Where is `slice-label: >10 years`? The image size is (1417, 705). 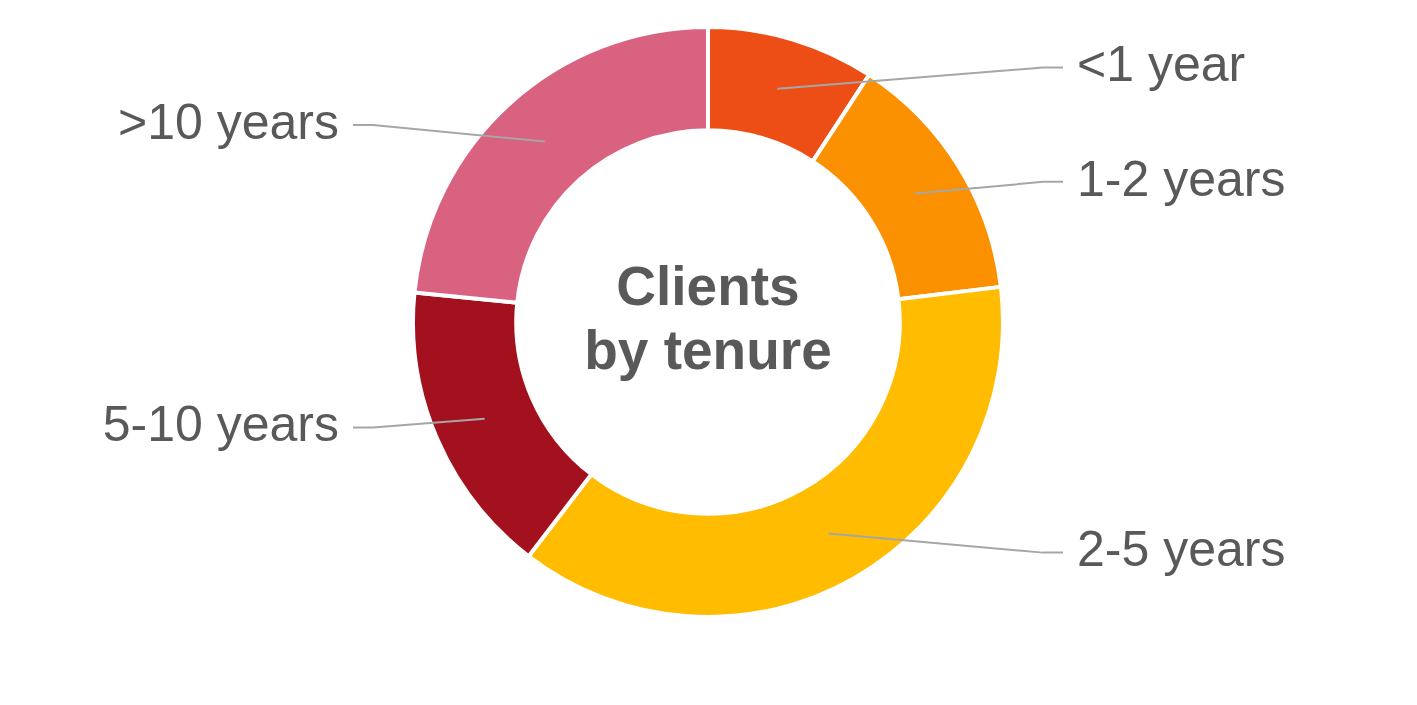 slice-label: >10 years is located at coordinates (228, 121).